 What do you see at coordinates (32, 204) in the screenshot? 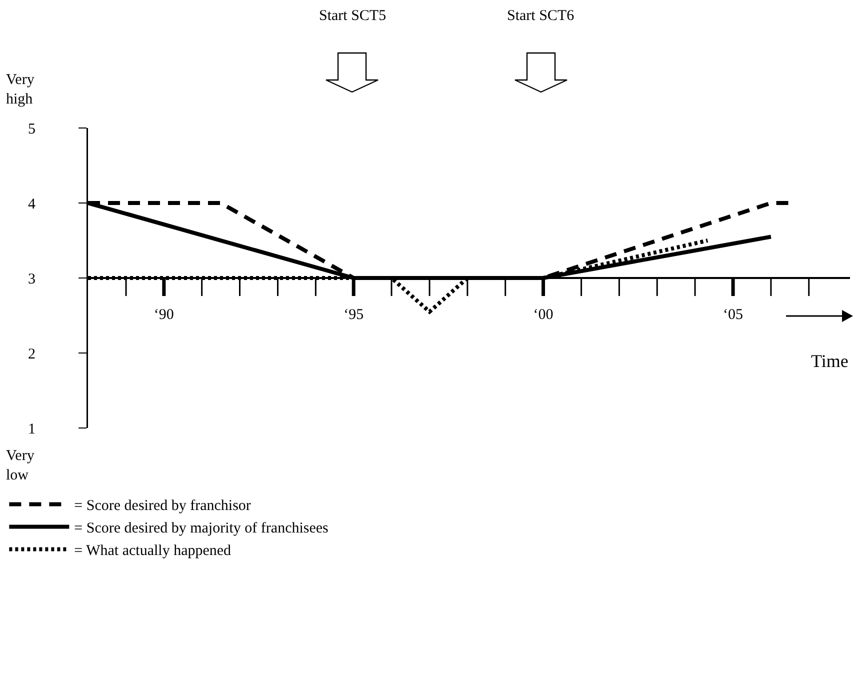
I see `y-tick-label: 4` at bounding box center [32, 204].